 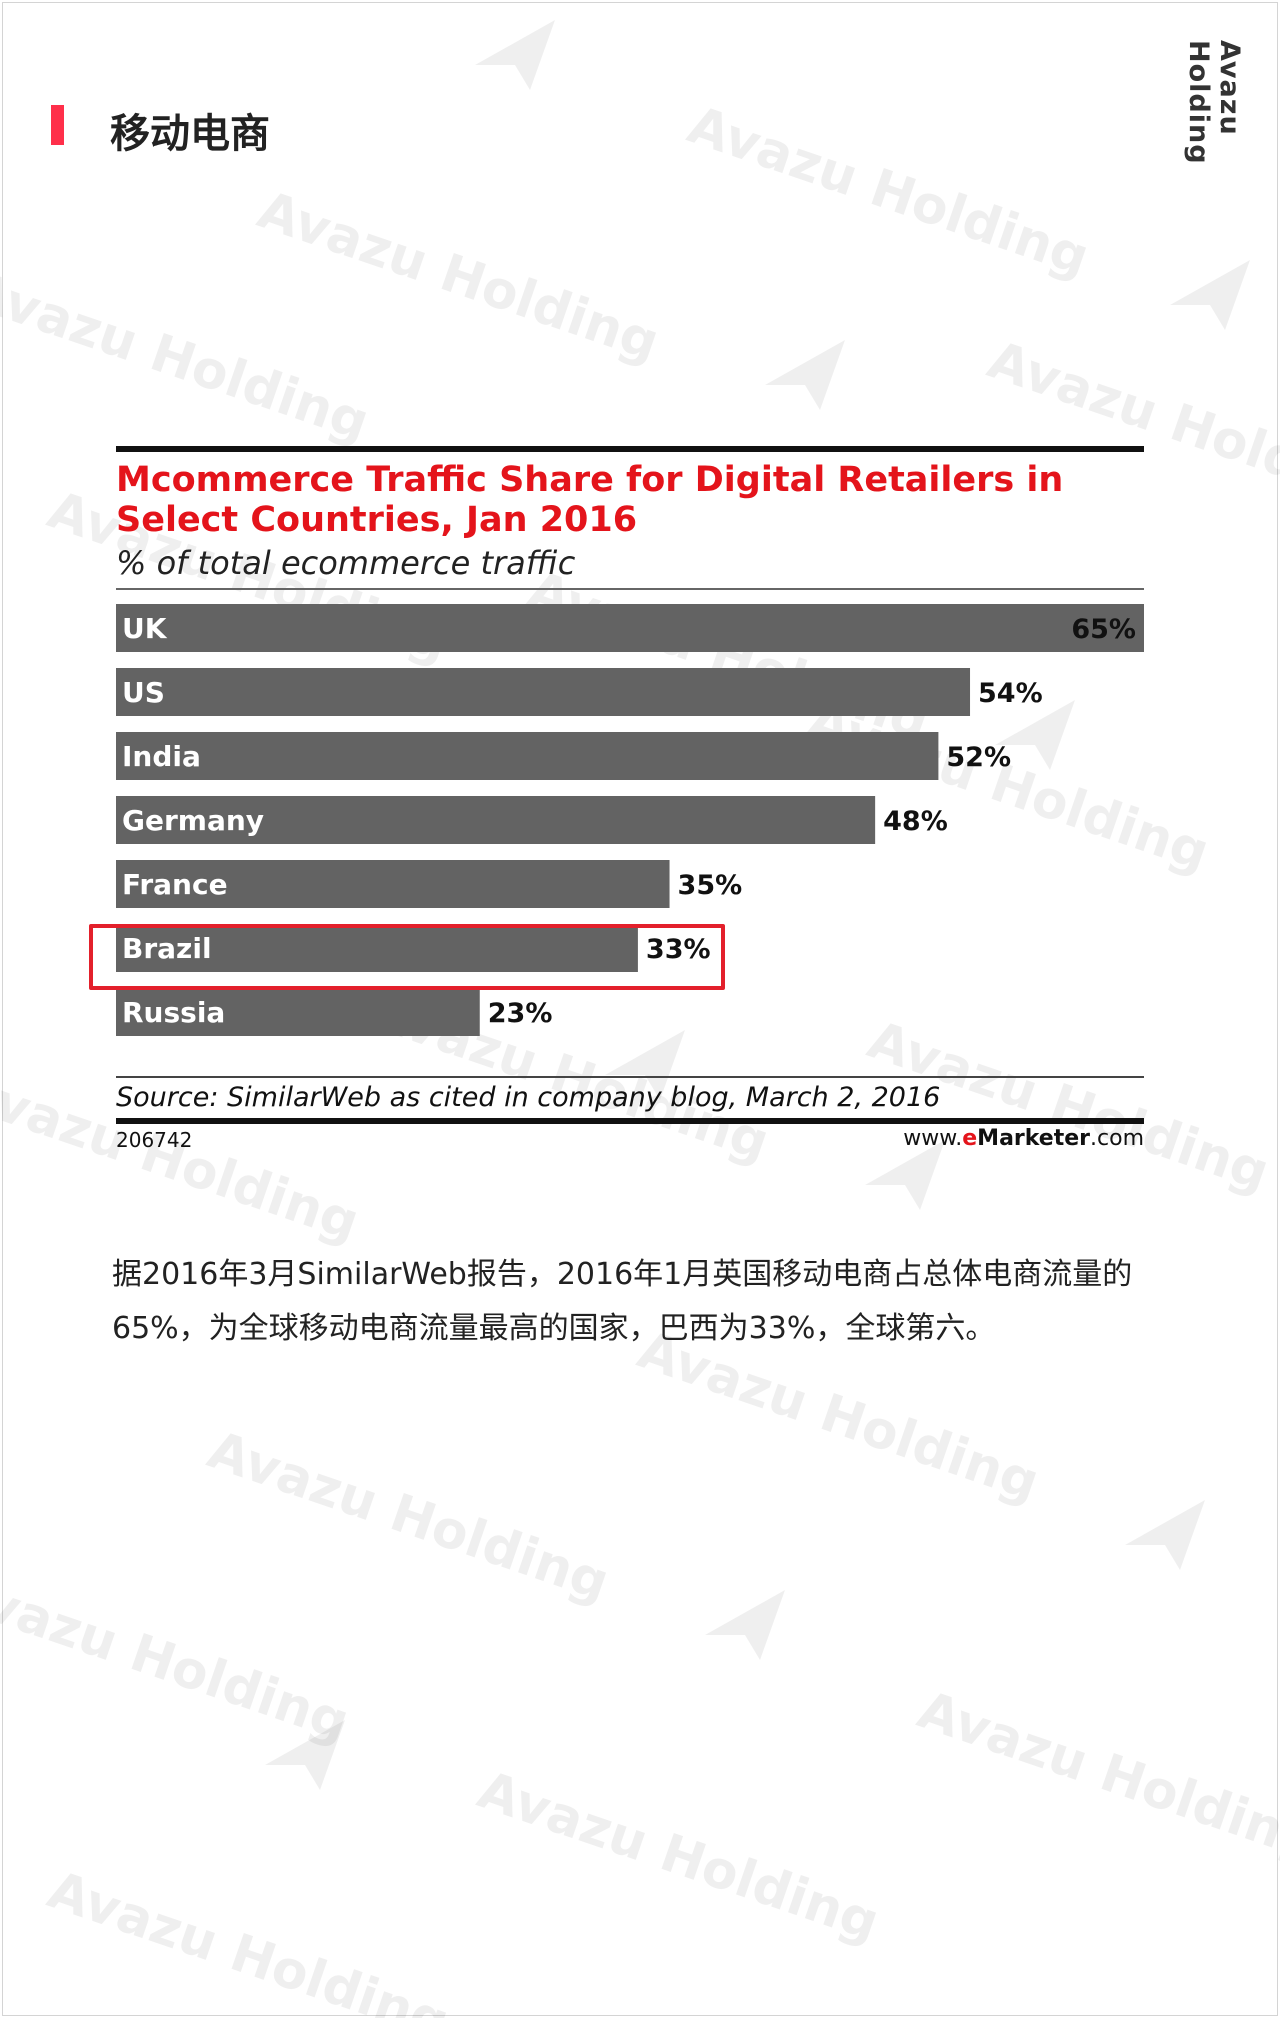 What do you see at coordinates (978, 757) in the screenshot?
I see `bar-value-label: 52%` at bounding box center [978, 757].